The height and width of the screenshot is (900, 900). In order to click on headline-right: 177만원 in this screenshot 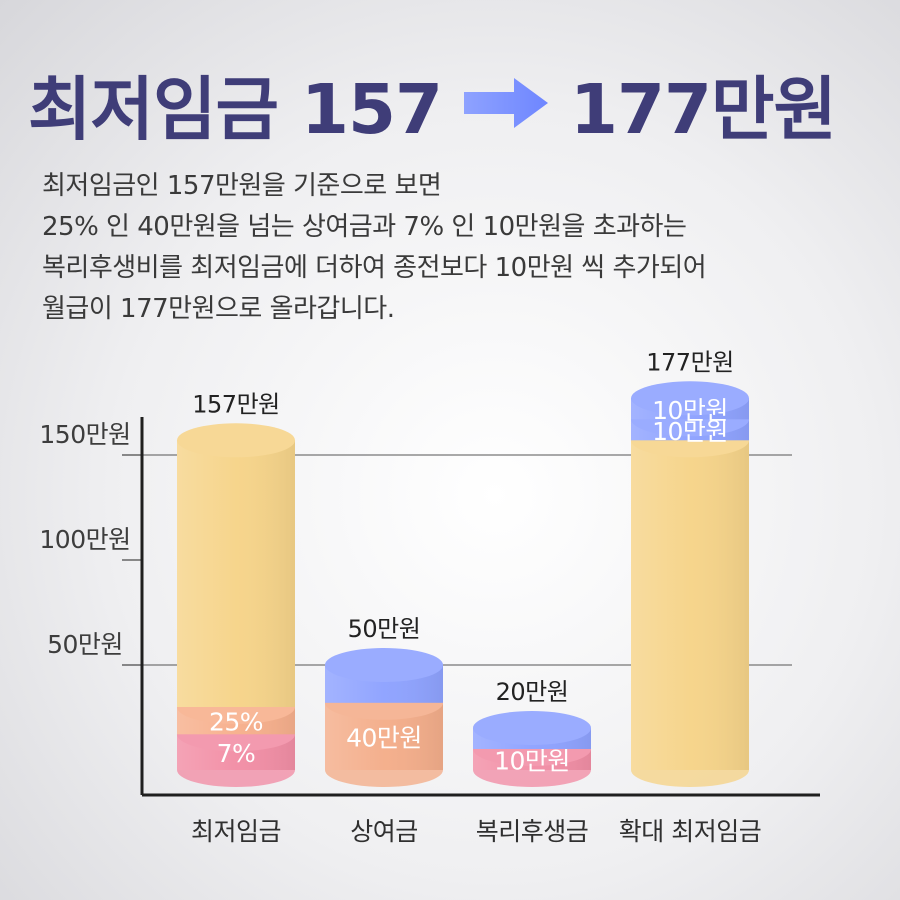, I will do `click(703, 110)`.